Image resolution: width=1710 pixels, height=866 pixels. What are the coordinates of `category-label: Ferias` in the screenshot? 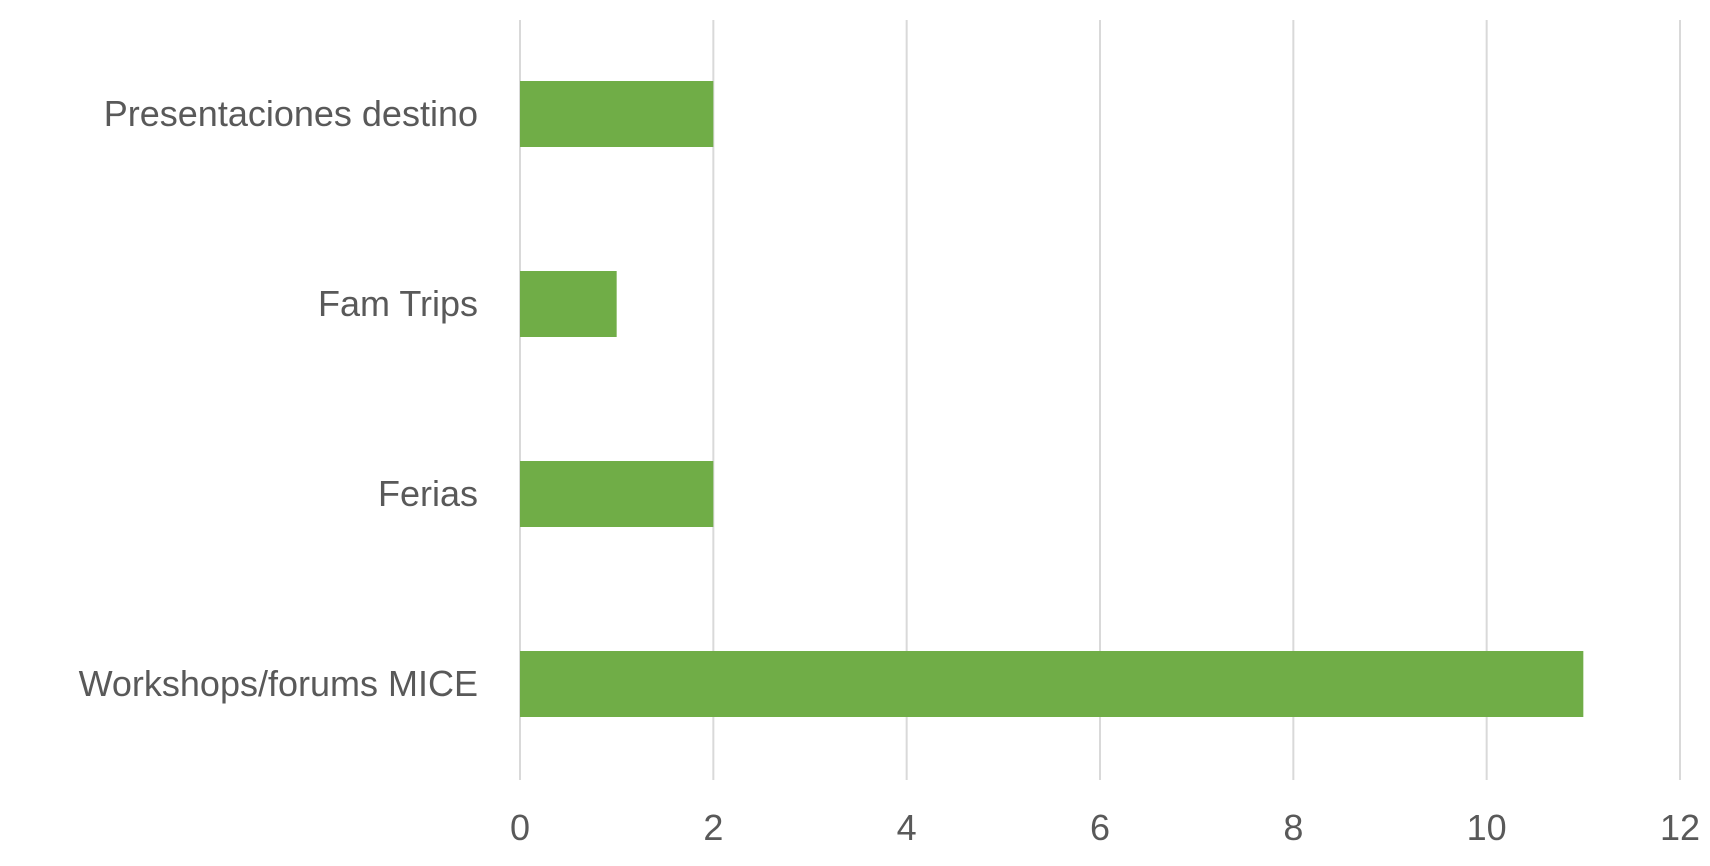 It's located at (428, 493).